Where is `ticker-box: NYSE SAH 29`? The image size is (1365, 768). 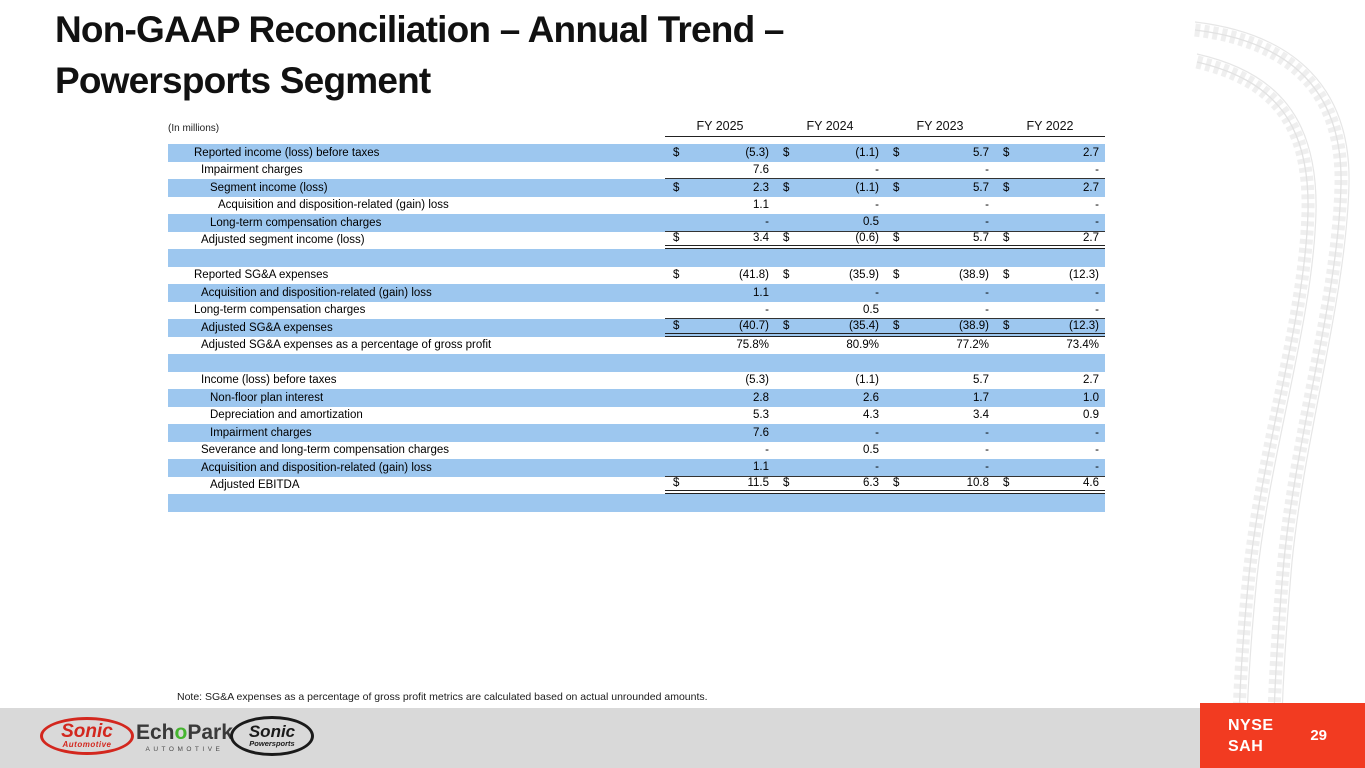
ticker-box: NYSE SAH 29 is located at coordinates (1282, 735).